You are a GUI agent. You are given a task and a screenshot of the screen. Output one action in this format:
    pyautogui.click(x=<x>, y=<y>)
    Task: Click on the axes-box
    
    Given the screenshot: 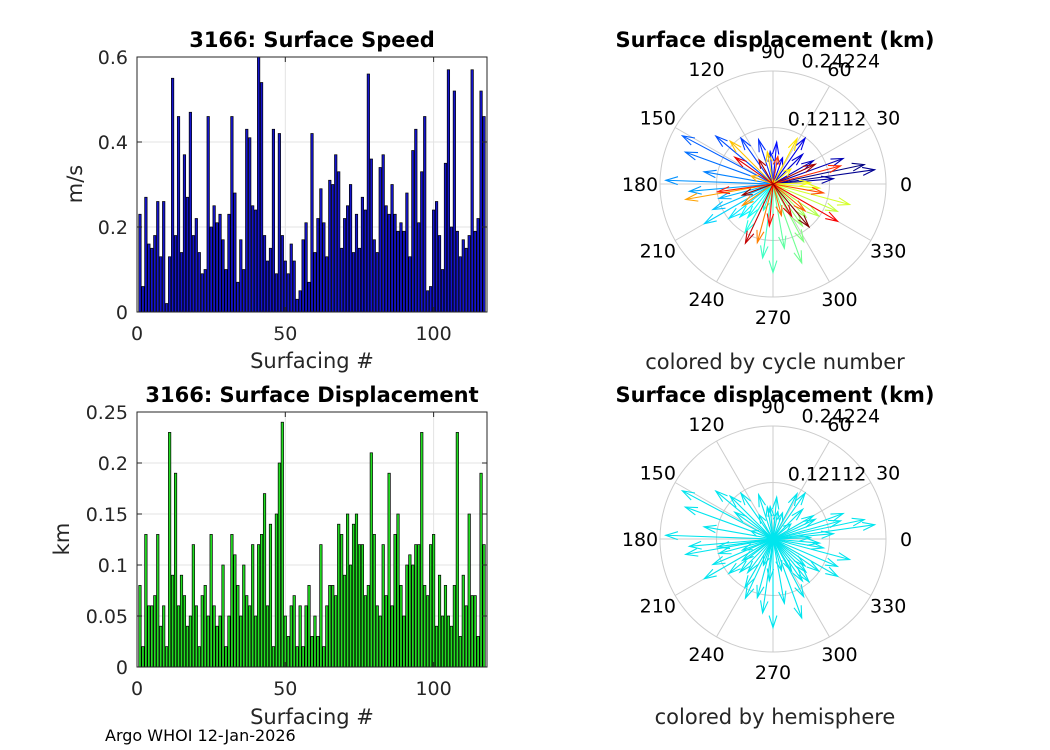 What is the action you would take?
    pyautogui.click(x=312, y=539)
    